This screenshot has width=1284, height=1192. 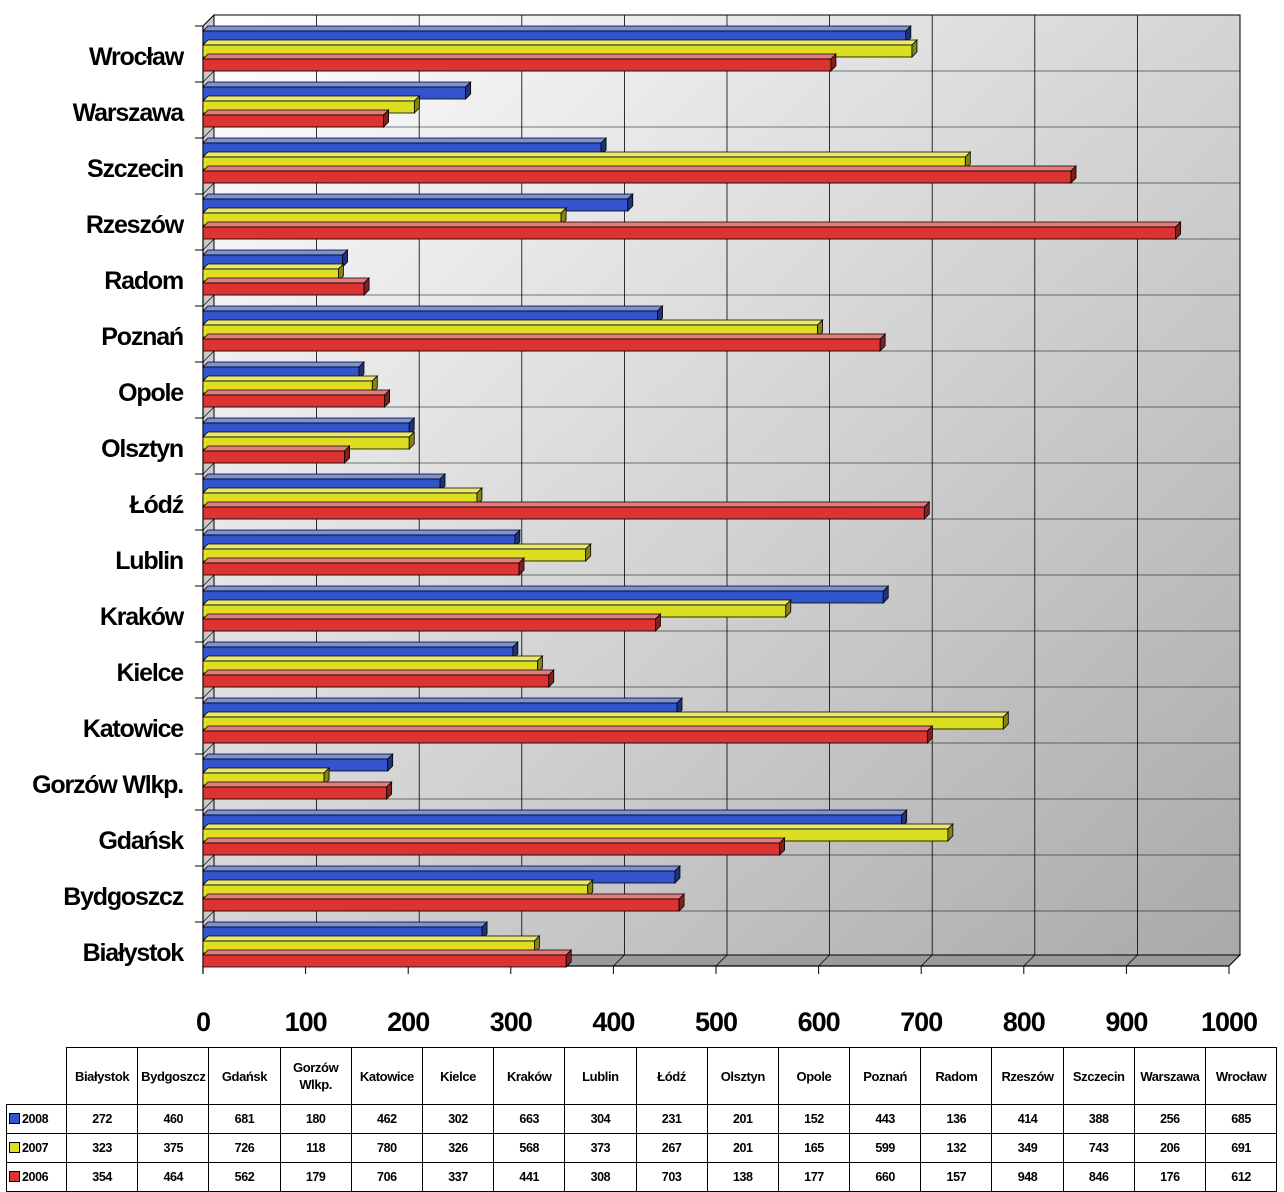 What do you see at coordinates (1027, 1177) in the screenshot?
I see `table-cell: 948` at bounding box center [1027, 1177].